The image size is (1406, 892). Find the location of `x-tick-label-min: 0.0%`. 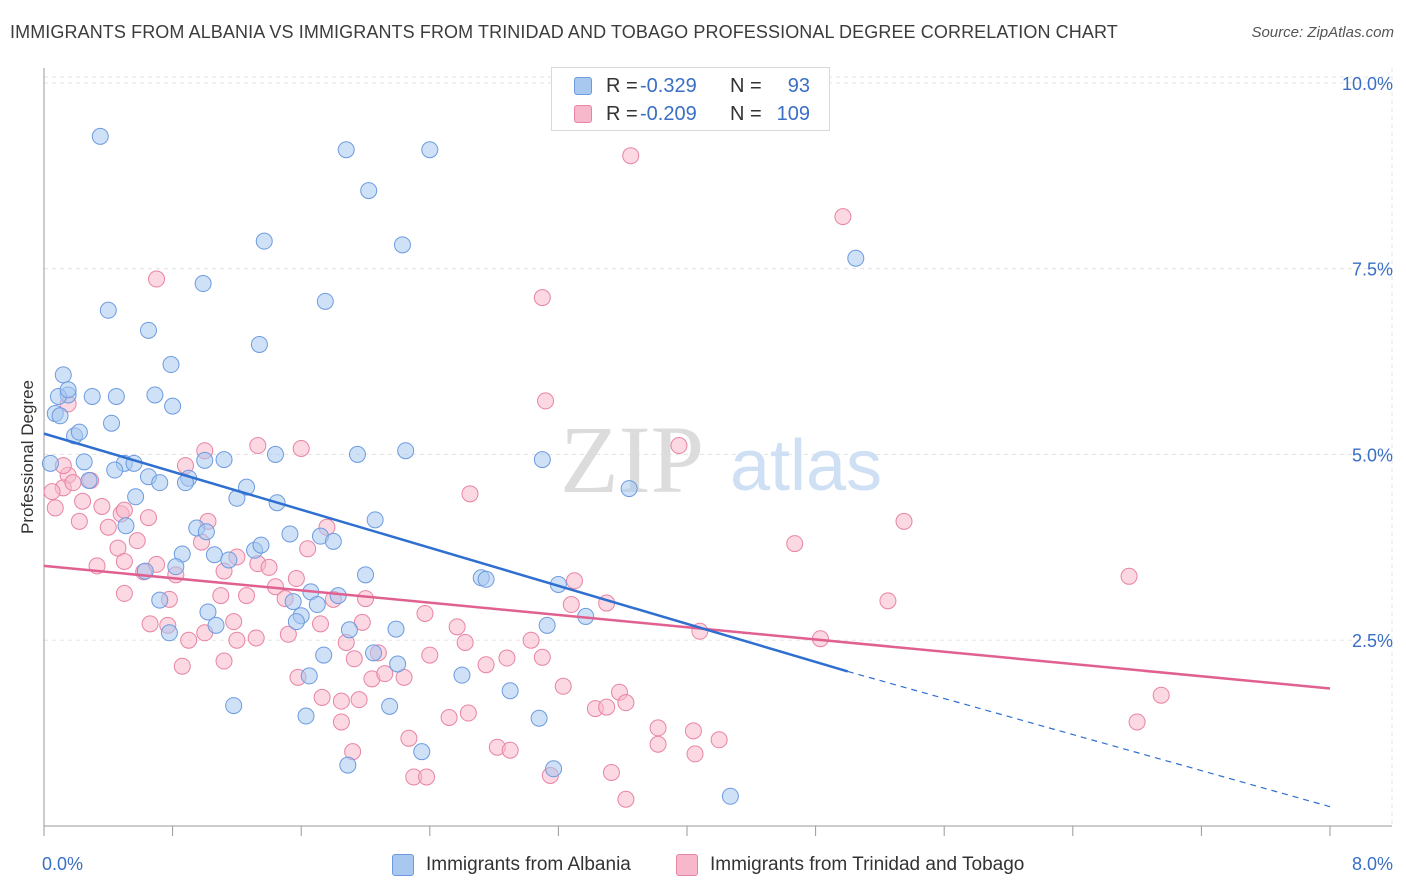

x-tick-label-min: 0.0% is located at coordinates (62, 864).